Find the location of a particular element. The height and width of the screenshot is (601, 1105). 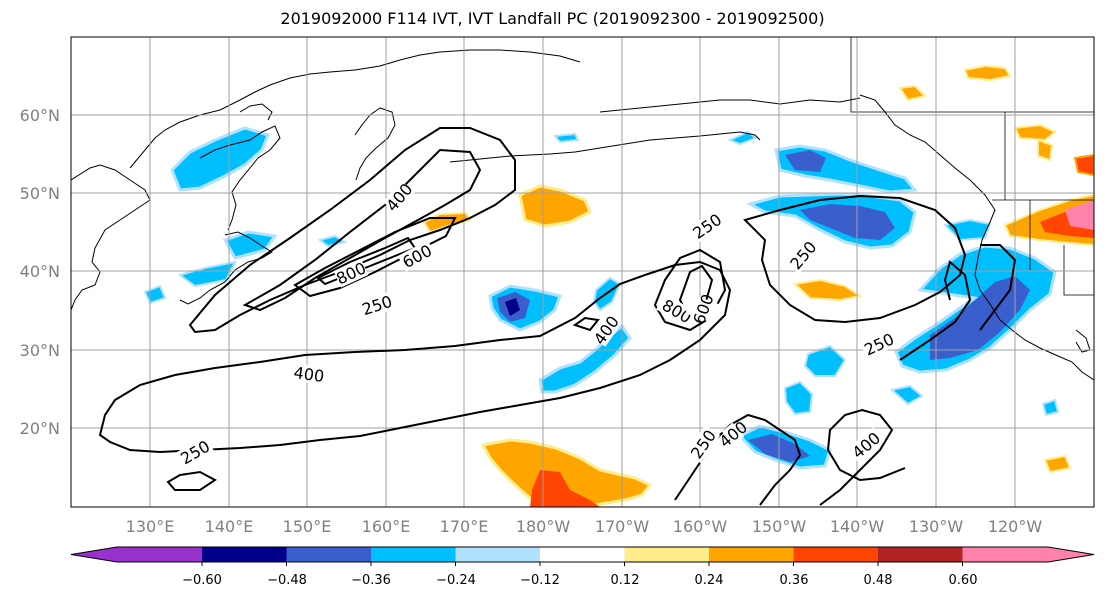

colorbar-tick-label: −0.48 is located at coordinates (287, 580).